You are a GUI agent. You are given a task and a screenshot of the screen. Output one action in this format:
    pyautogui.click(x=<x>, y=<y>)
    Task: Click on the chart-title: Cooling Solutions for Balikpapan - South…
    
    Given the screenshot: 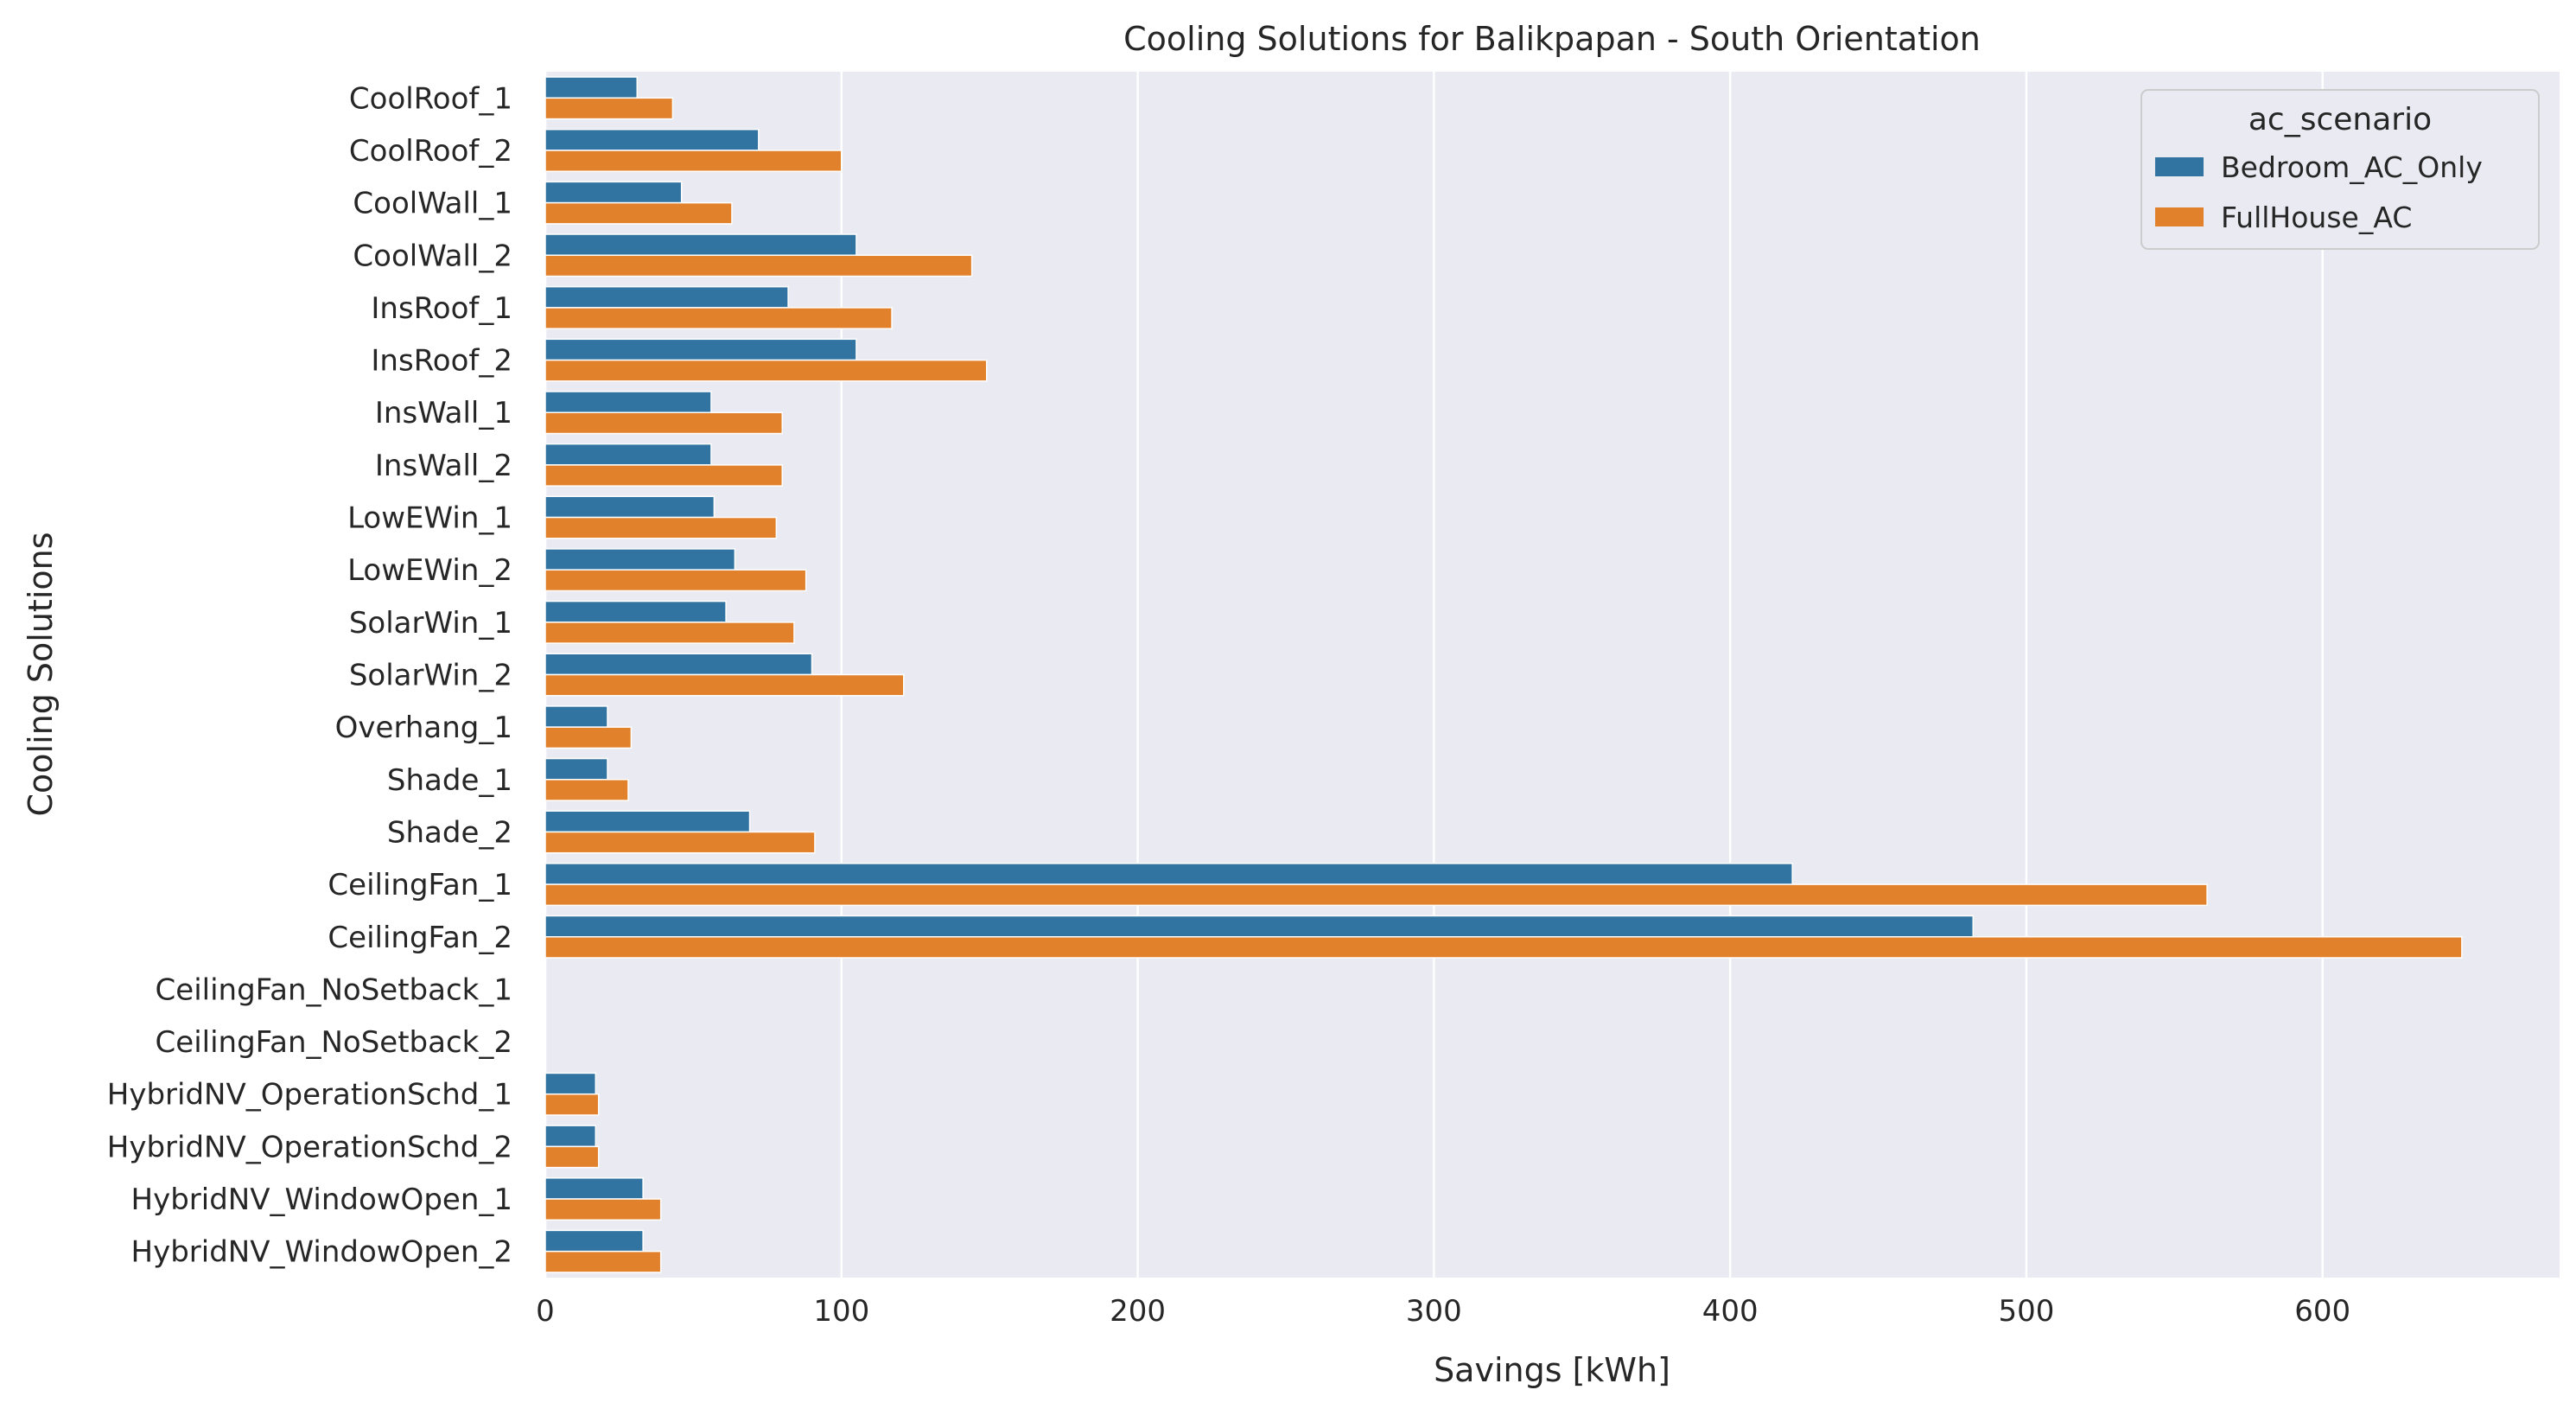 What is the action you would take?
    pyautogui.click(x=1552, y=39)
    